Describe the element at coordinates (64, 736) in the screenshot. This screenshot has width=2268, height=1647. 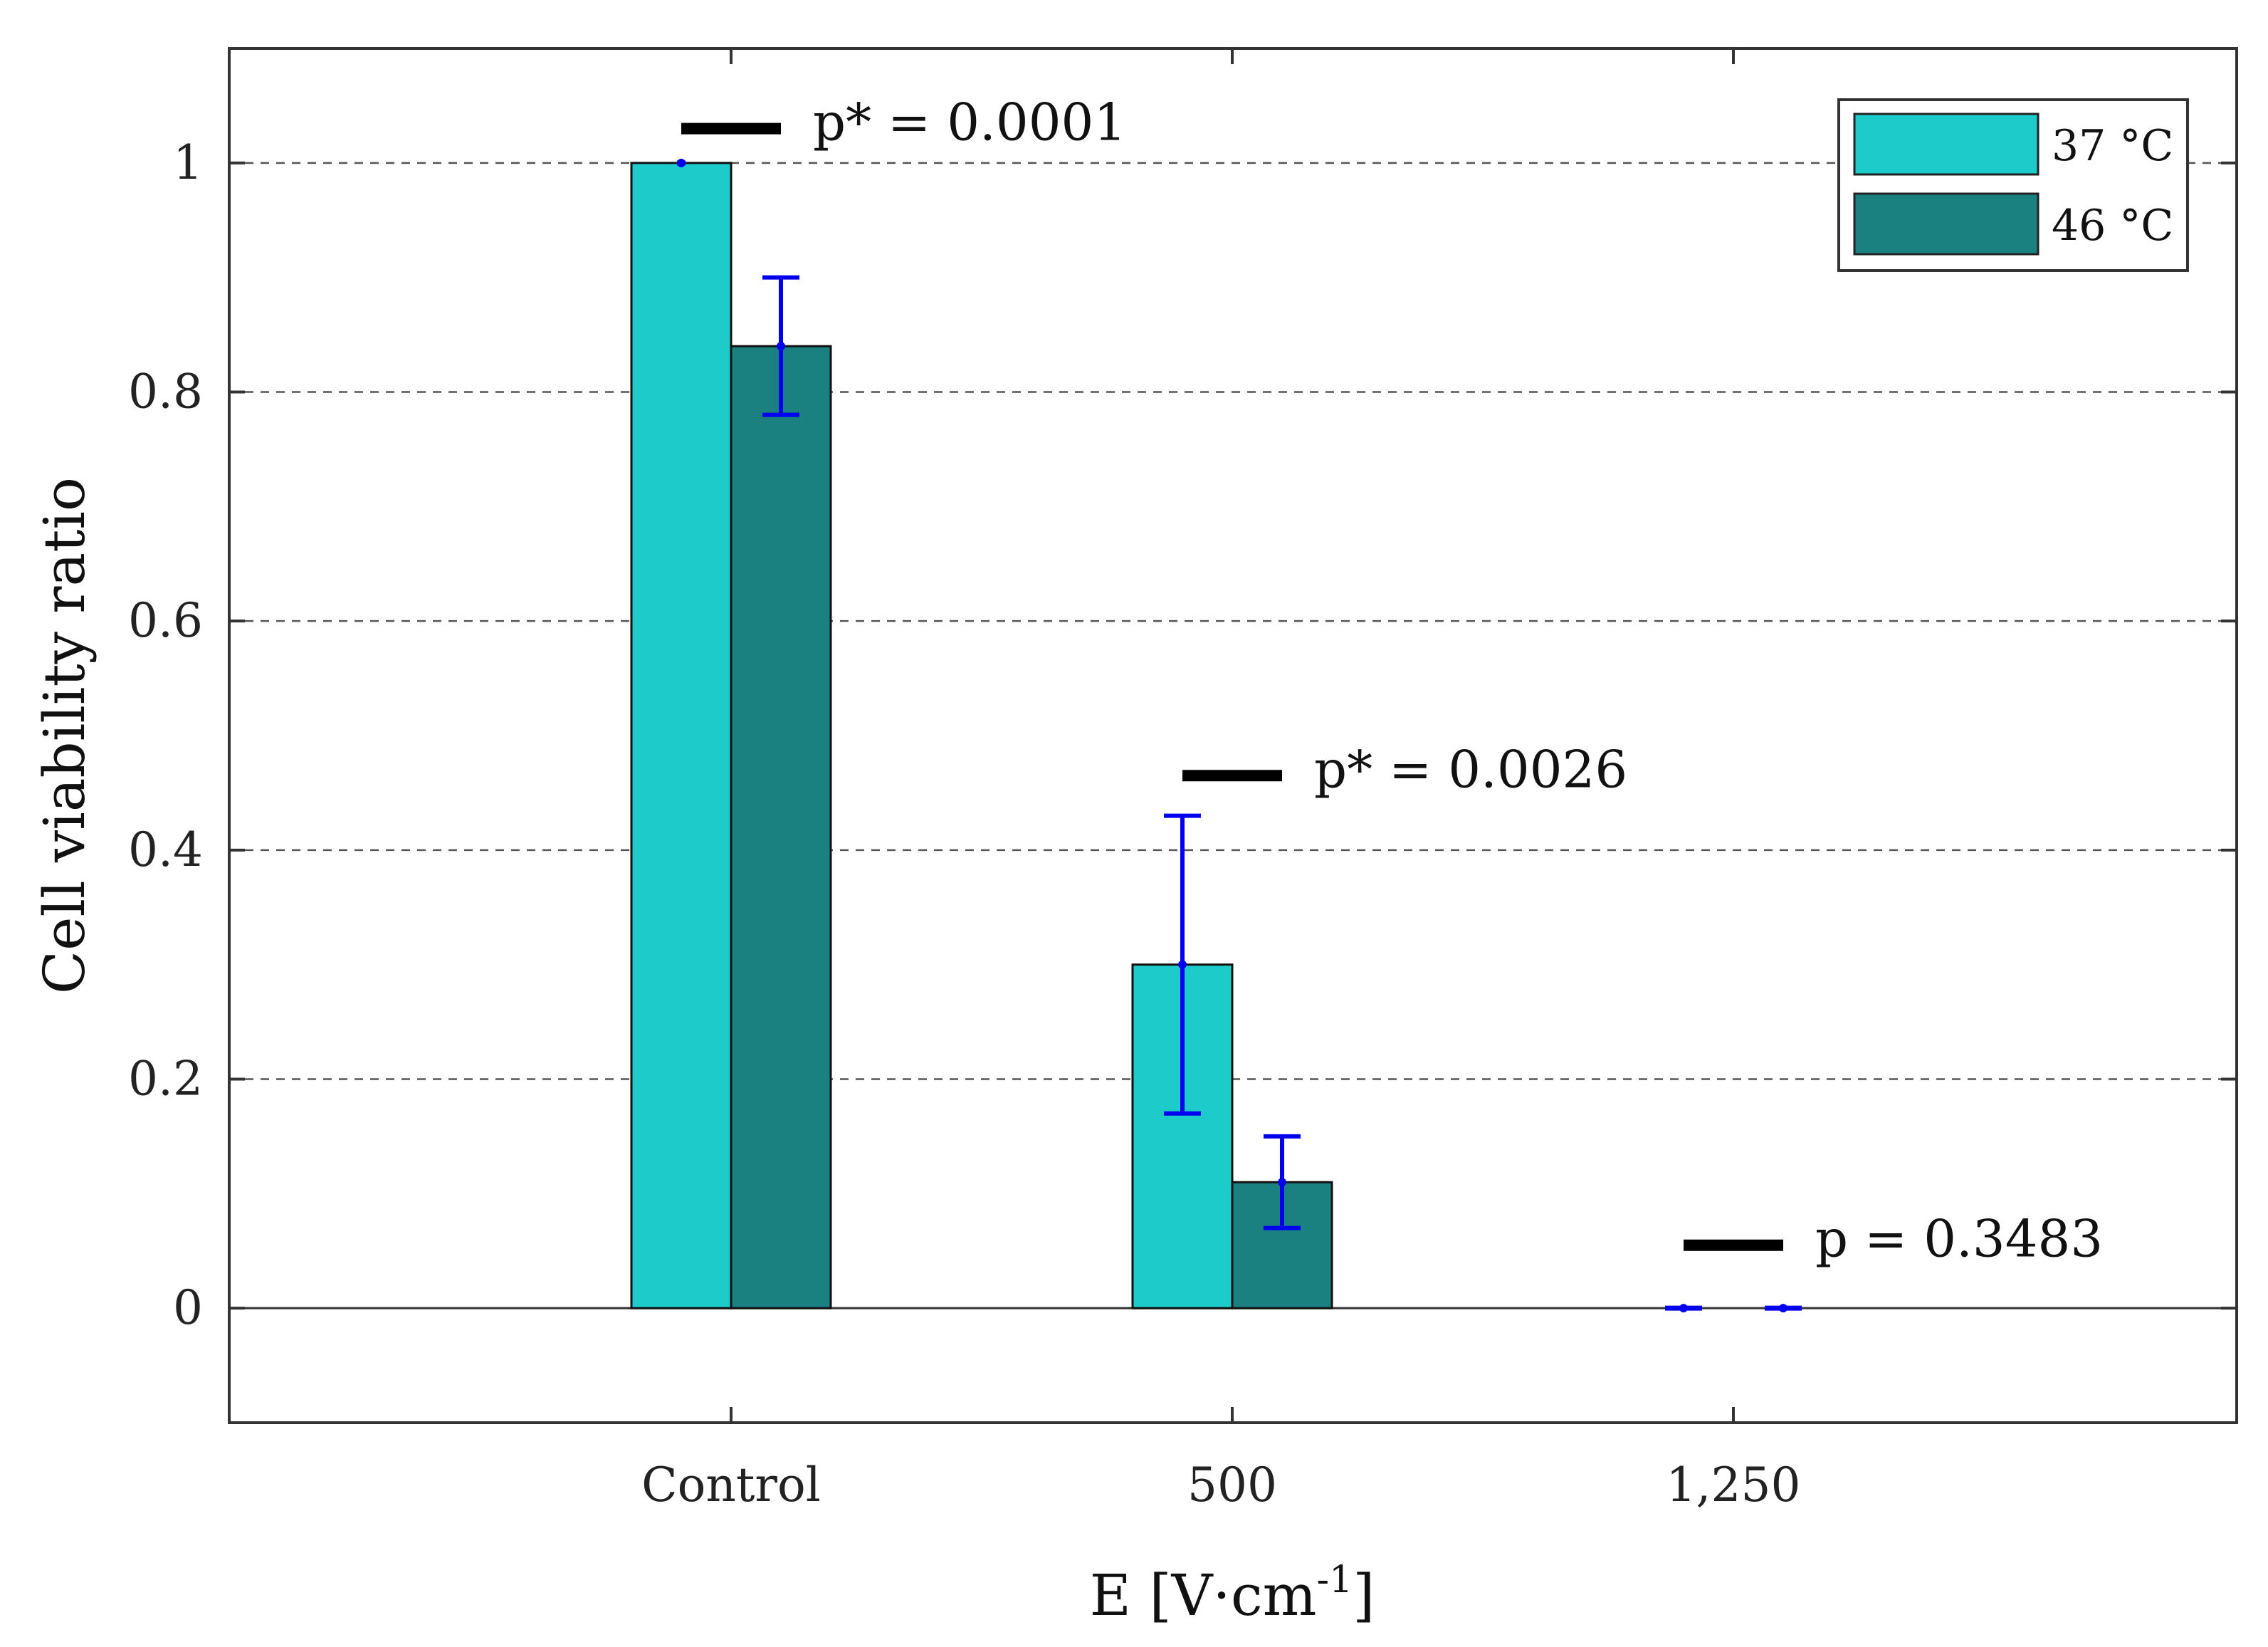
I see `y-axis-title: Cell viability ratio` at that location.